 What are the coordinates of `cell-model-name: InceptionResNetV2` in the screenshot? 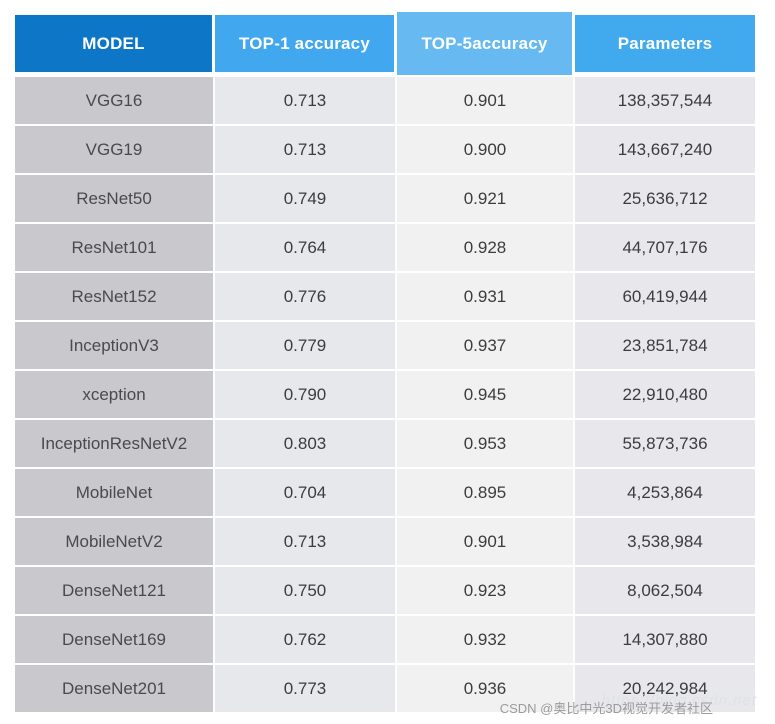 It's located at (115, 443).